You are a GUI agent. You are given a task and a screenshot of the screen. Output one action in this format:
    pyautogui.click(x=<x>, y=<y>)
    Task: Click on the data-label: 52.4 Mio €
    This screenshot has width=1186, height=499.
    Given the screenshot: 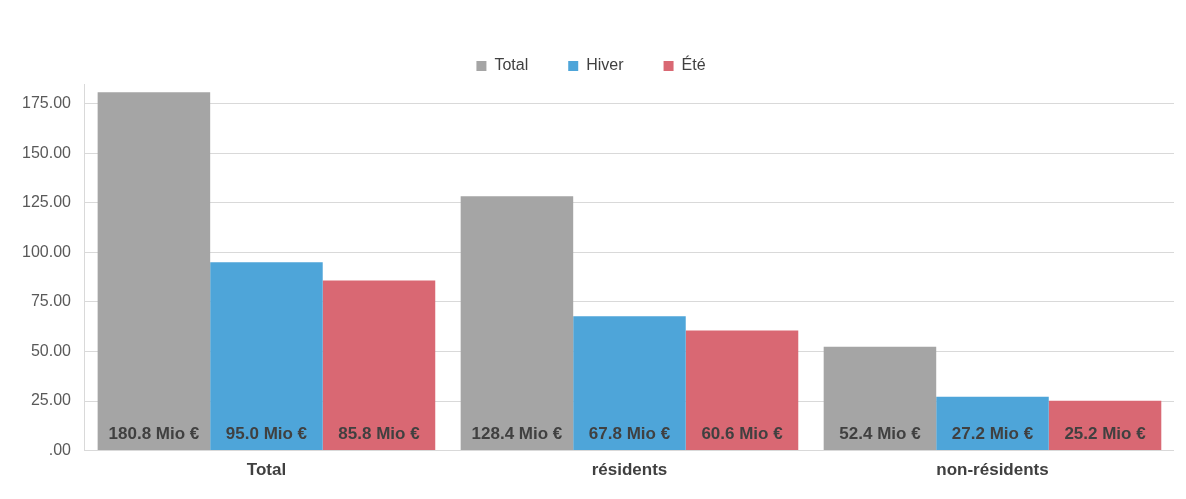 What is the action you would take?
    pyautogui.click(x=880, y=433)
    